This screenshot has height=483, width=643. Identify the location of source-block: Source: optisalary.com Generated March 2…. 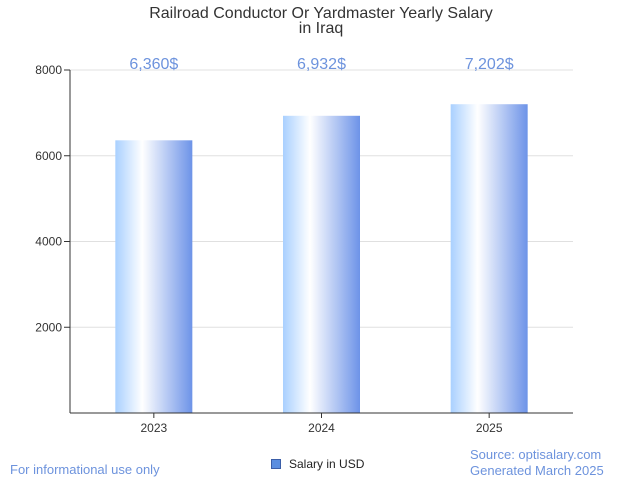
(537, 463).